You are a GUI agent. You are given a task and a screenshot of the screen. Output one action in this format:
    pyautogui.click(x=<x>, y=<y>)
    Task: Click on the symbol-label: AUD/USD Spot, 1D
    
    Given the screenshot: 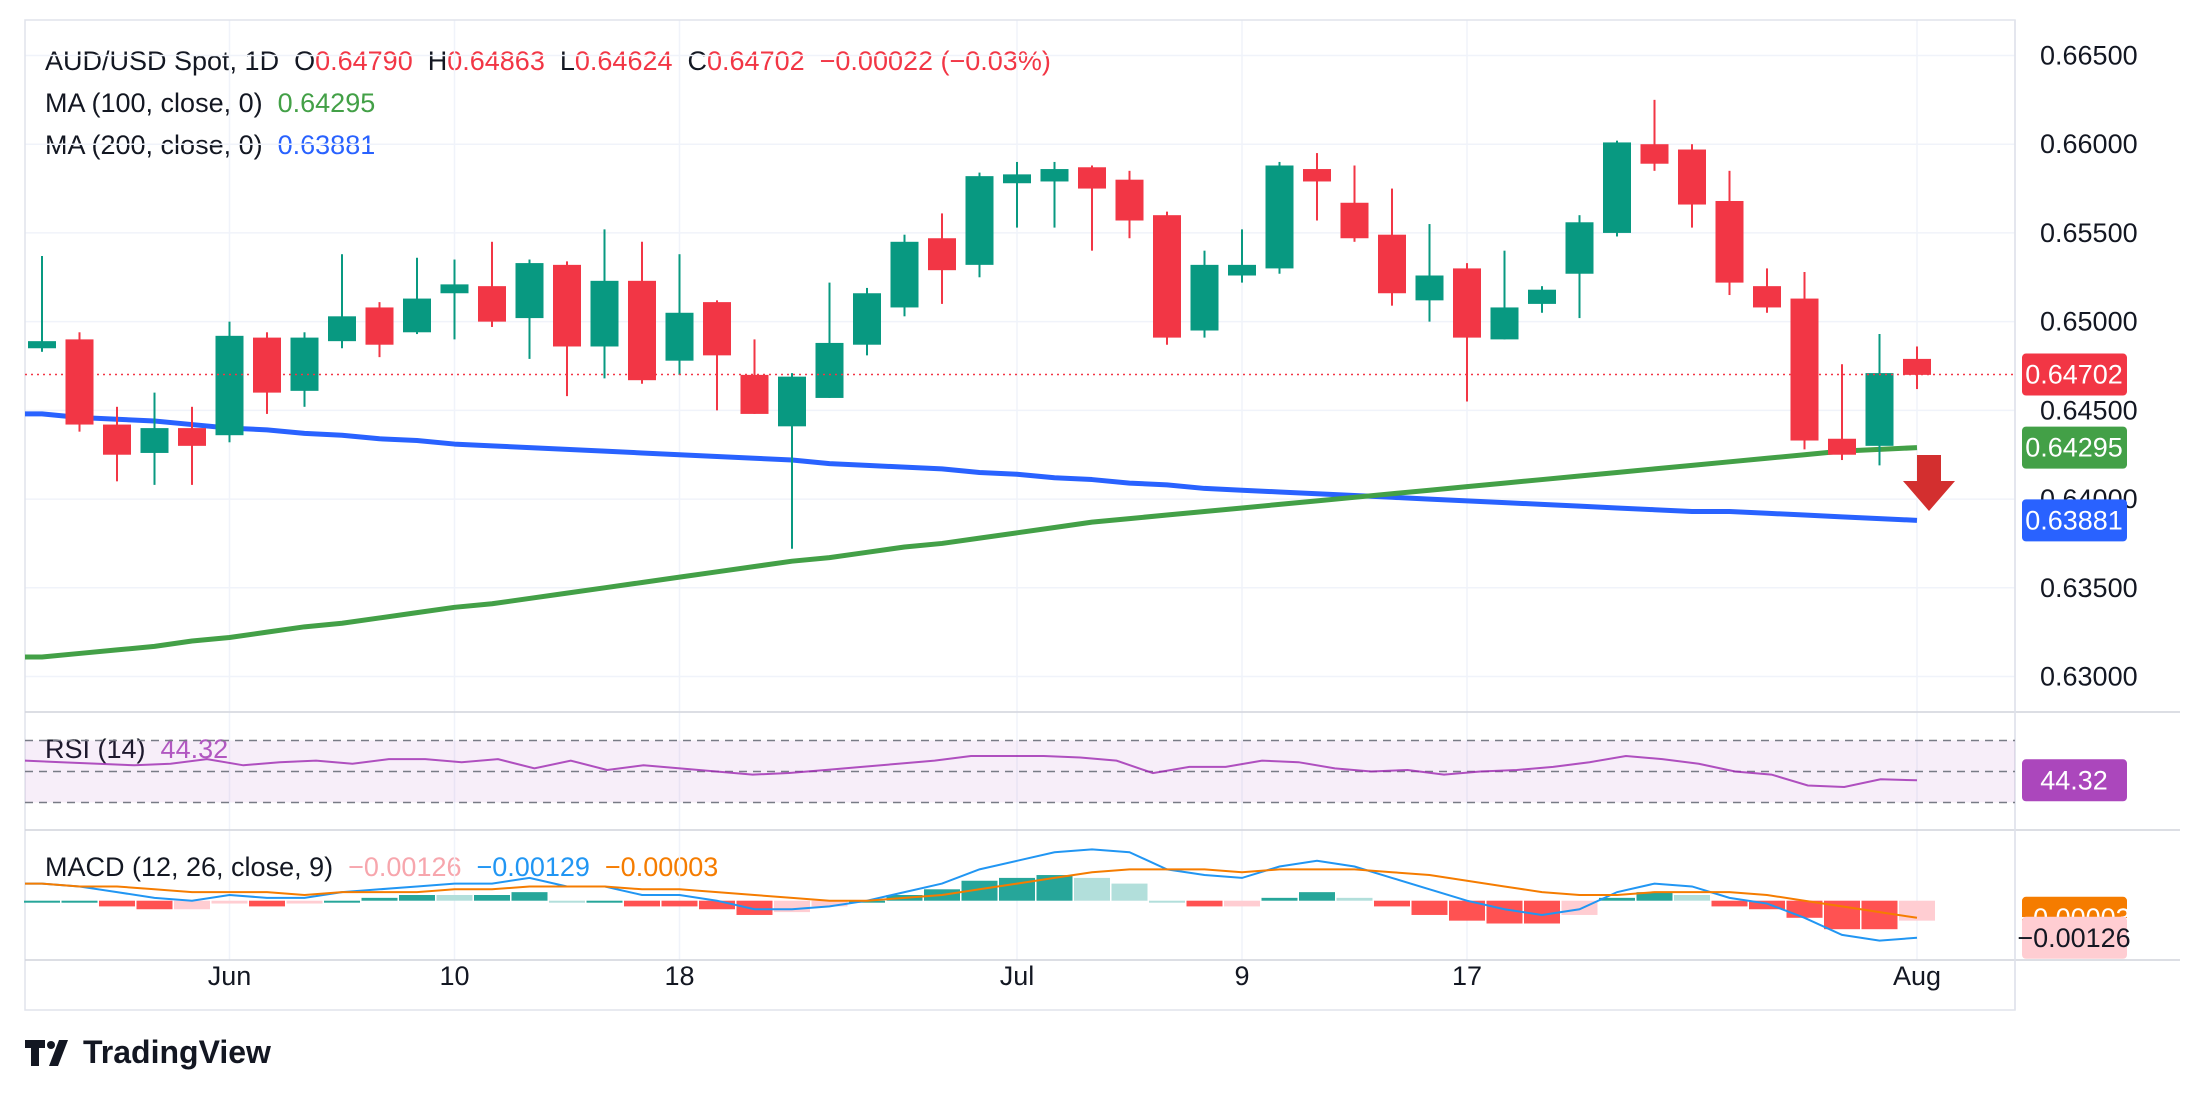 What is the action you would take?
    pyautogui.click(x=162, y=61)
    